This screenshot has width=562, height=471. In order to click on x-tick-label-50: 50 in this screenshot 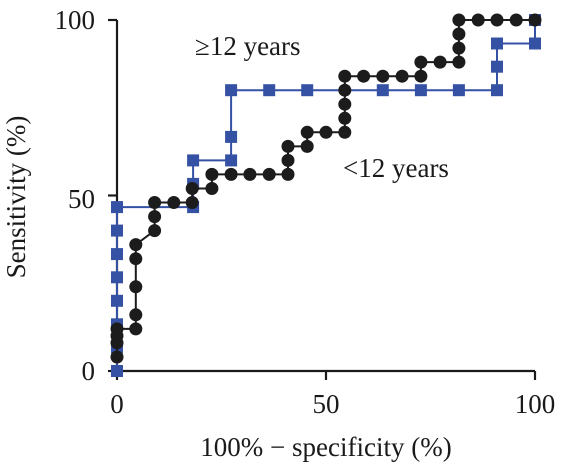, I will do `click(326, 404)`.